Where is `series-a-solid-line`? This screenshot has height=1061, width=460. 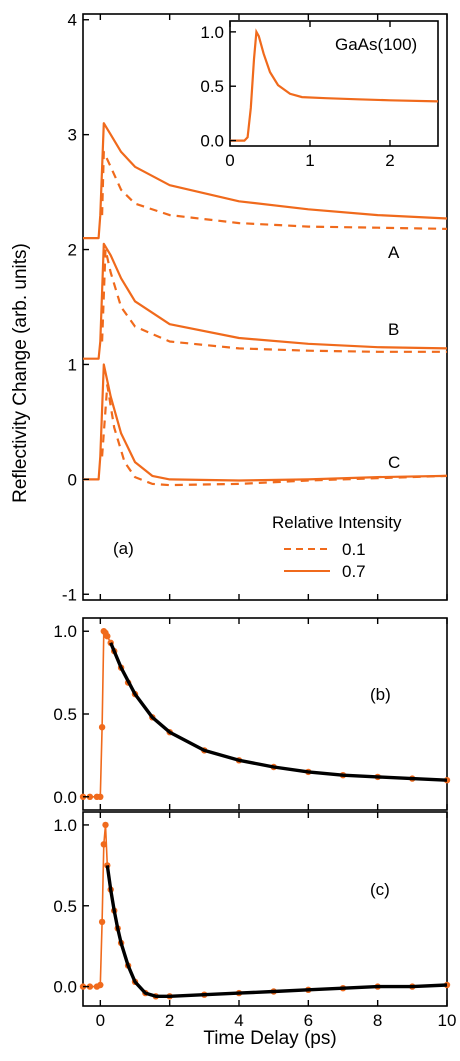
series-a-solid-line is located at coordinates (265, 181).